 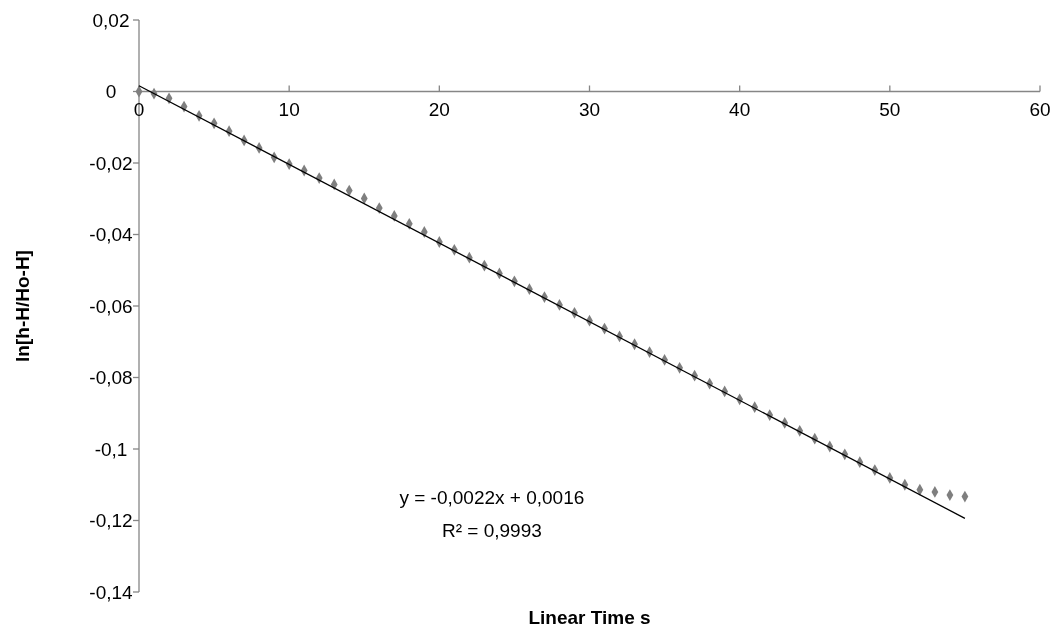 I want to click on annotation: R² = 0,9993, so click(x=491, y=531).